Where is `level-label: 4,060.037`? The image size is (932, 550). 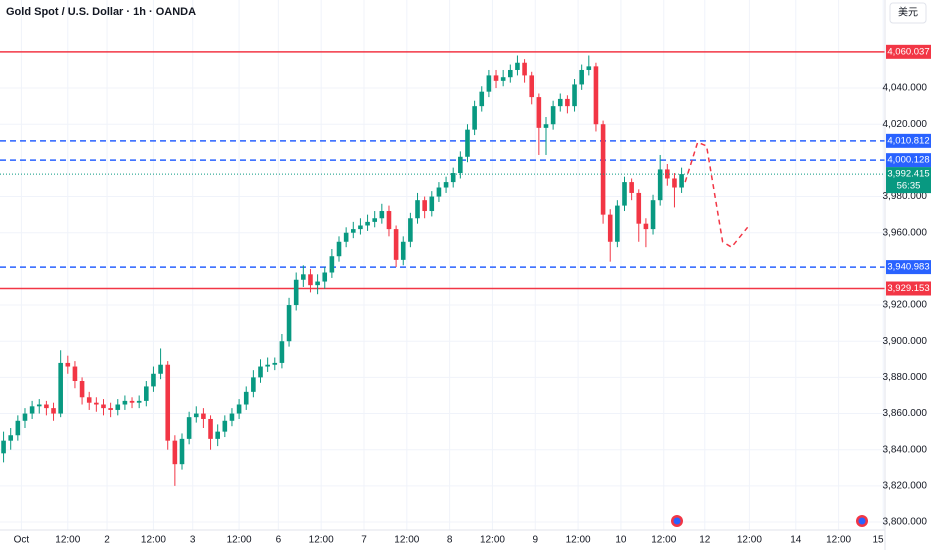 level-label: 4,060.037 is located at coordinates (908, 51).